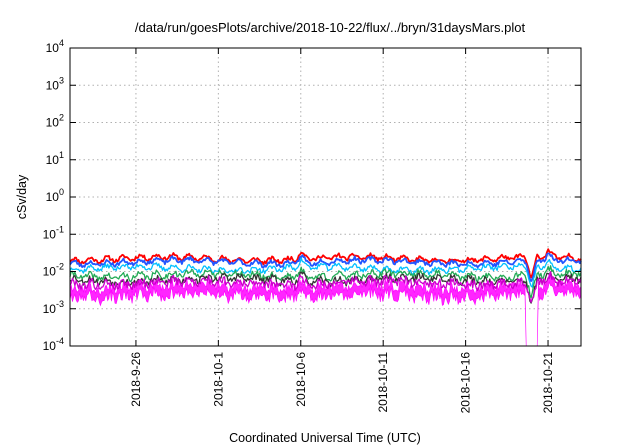 This screenshot has height=448, width=640. What do you see at coordinates (53, 344) in the screenshot?
I see `y-tick-label: 10⁻⁴` at bounding box center [53, 344].